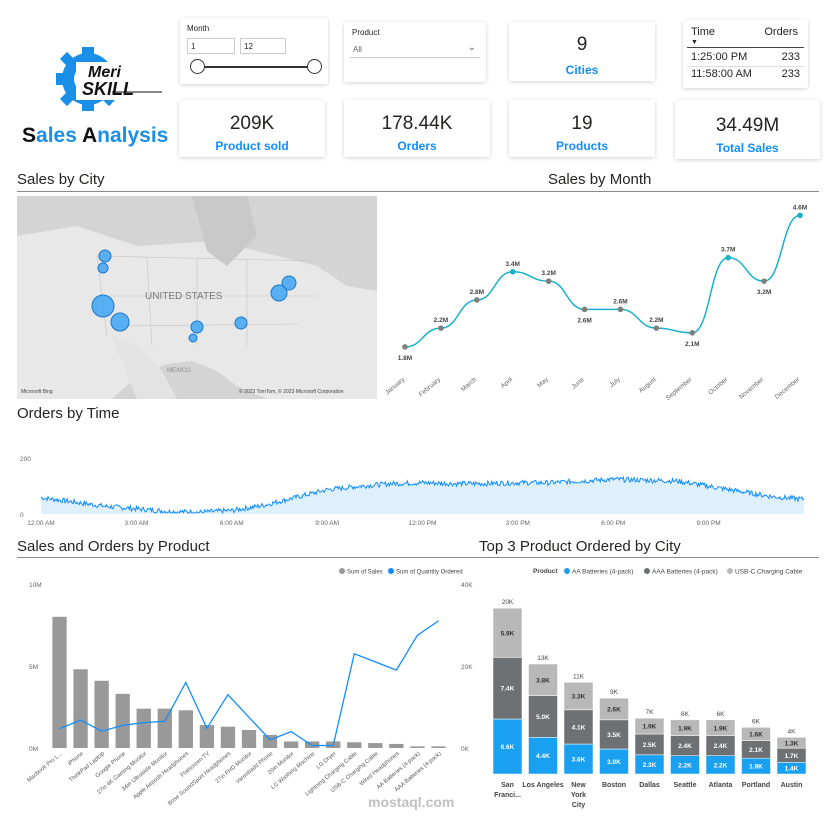 The image size is (834, 826). Describe the element at coordinates (582, 128) in the screenshot. I see `kpi-card-products: 19 Products` at that location.